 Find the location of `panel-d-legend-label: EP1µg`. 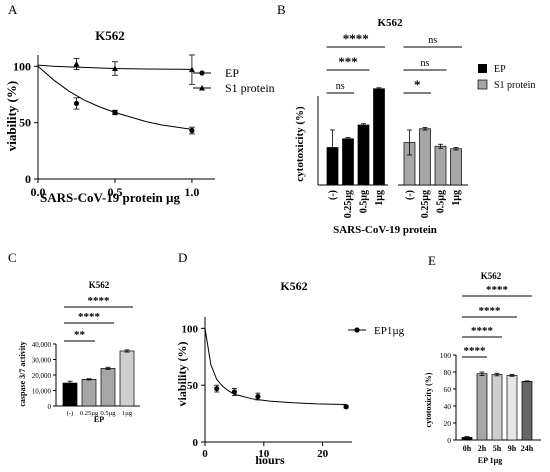

panel-d-legend-label: EP1µg is located at coordinates (389, 331).